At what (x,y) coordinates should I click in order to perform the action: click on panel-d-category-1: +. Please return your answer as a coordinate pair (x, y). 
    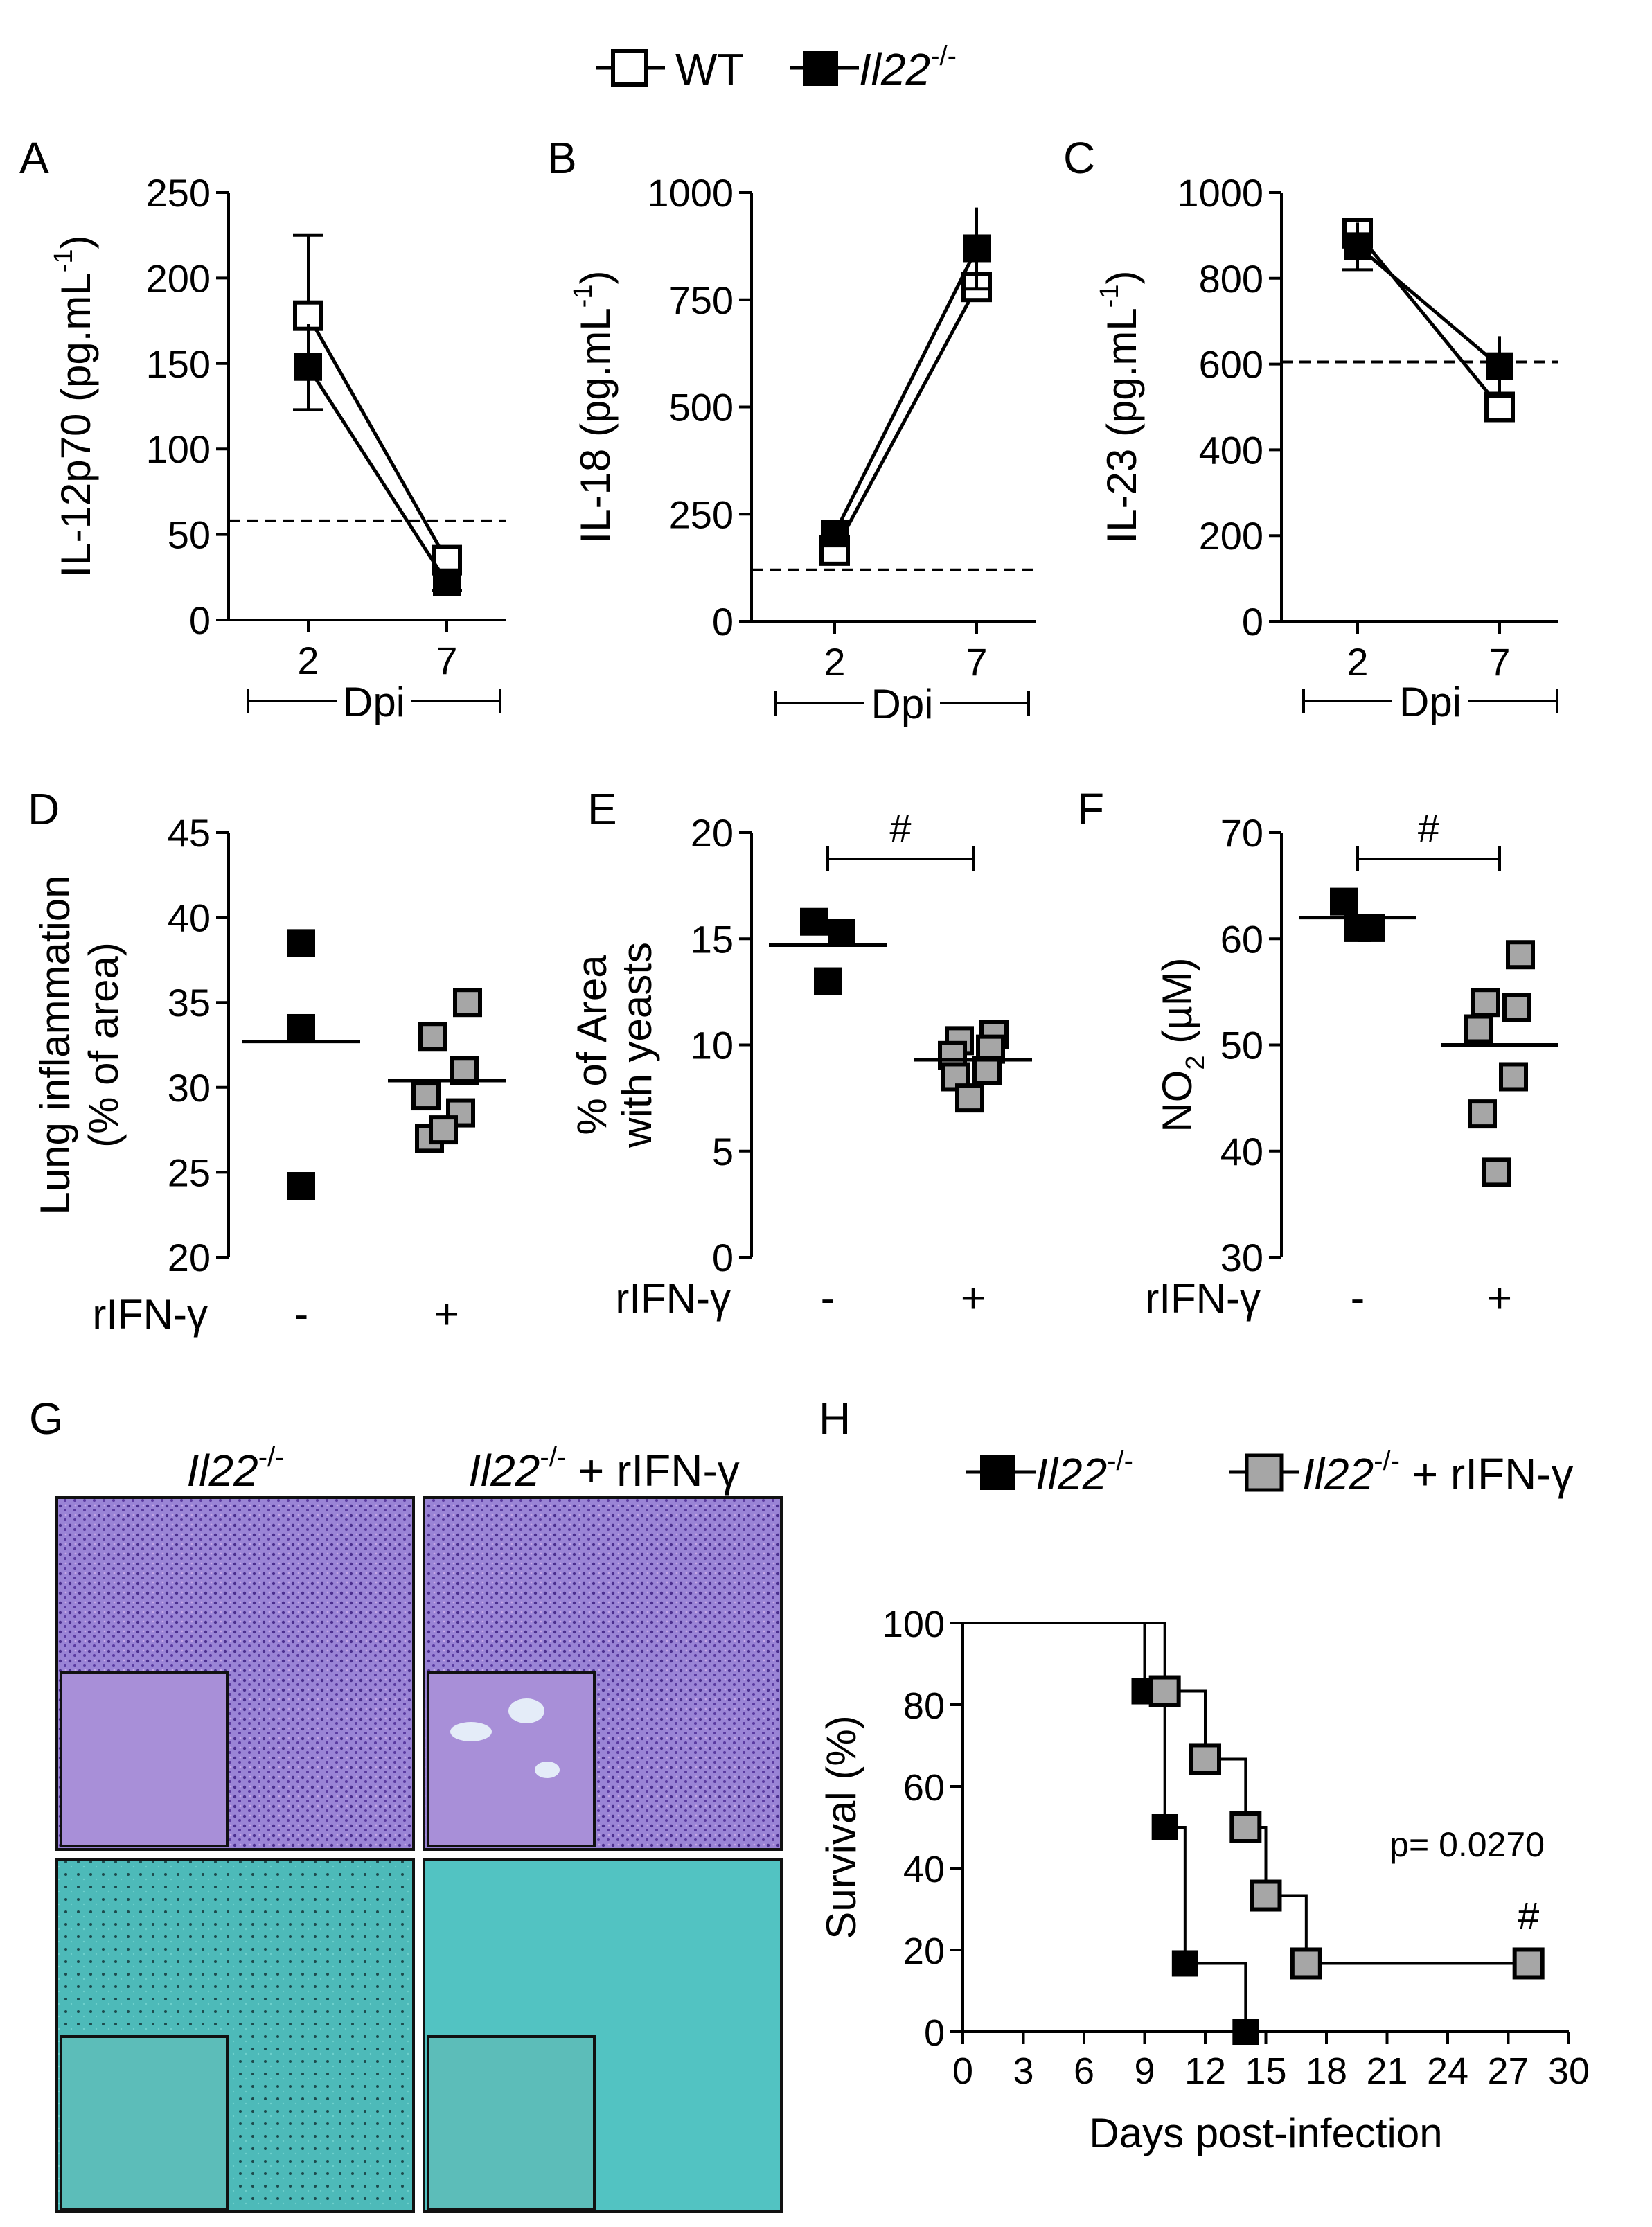
    Looking at the image, I should click on (446, 1314).